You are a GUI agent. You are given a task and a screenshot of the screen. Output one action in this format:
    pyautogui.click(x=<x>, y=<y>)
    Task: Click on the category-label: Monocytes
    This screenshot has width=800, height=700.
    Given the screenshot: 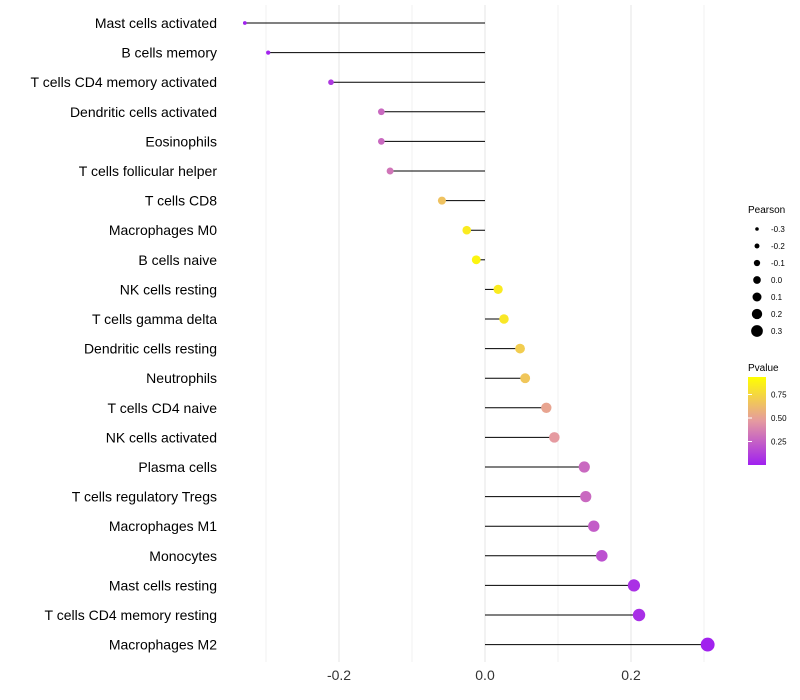 What is the action you would take?
    pyautogui.click(x=183, y=556)
    